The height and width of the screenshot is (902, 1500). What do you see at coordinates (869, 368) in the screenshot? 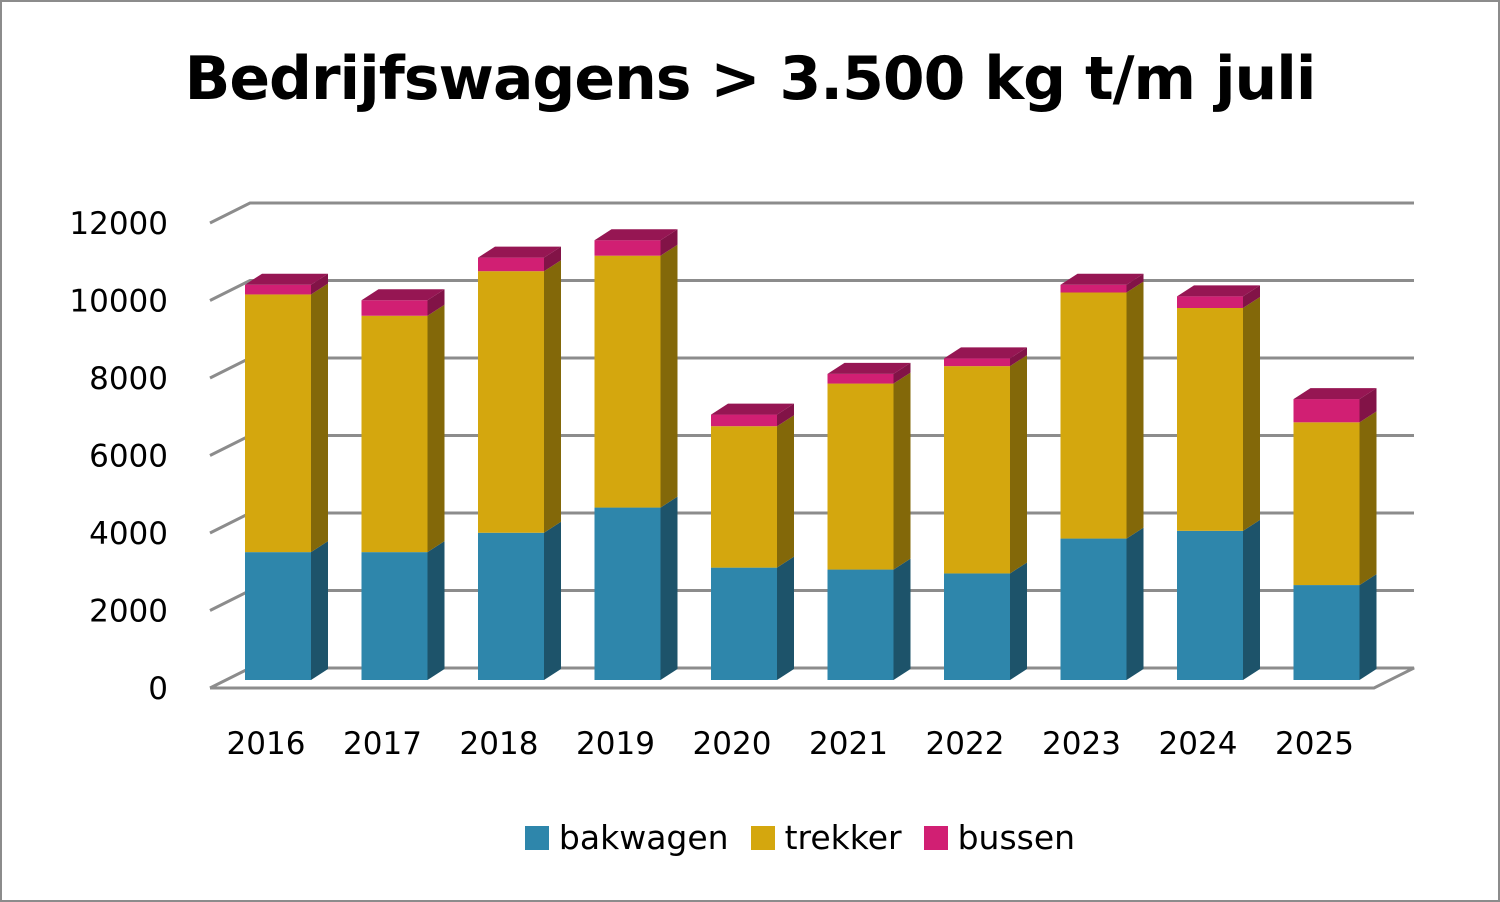
I see `bar-top-2021` at bounding box center [869, 368].